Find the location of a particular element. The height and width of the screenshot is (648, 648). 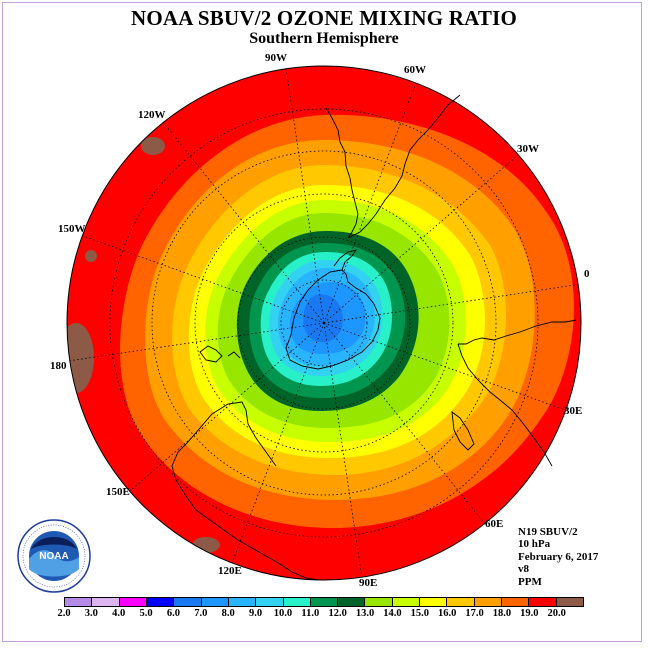

latitude-circle-70s is located at coordinates (324, 323).